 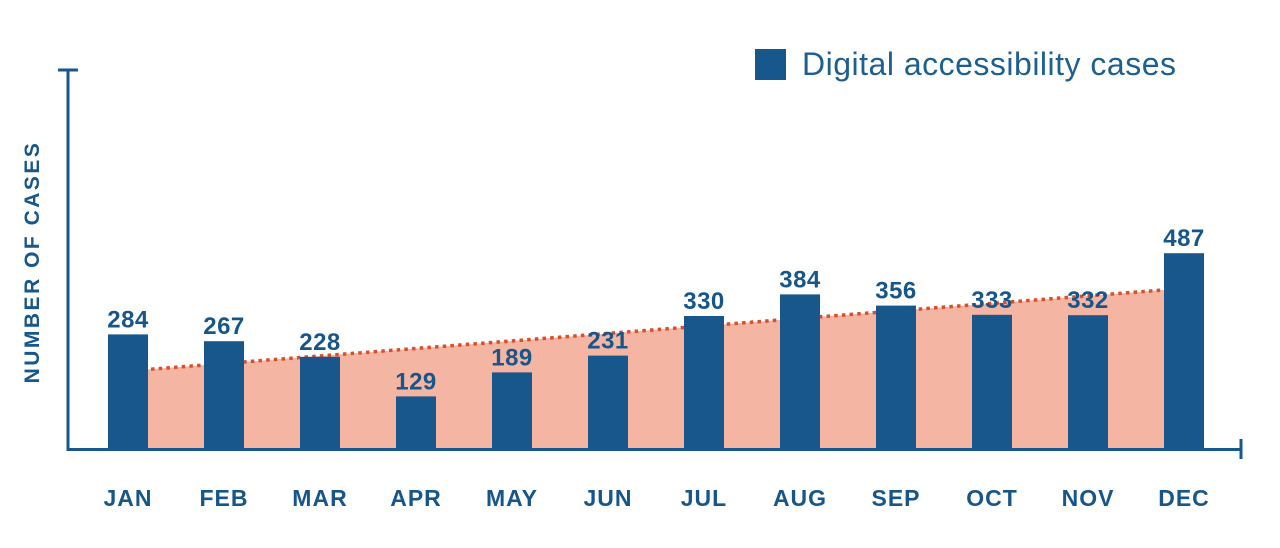 What do you see at coordinates (800, 371) in the screenshot?
I see `bar-AUG` at bounding box center [800, 371].